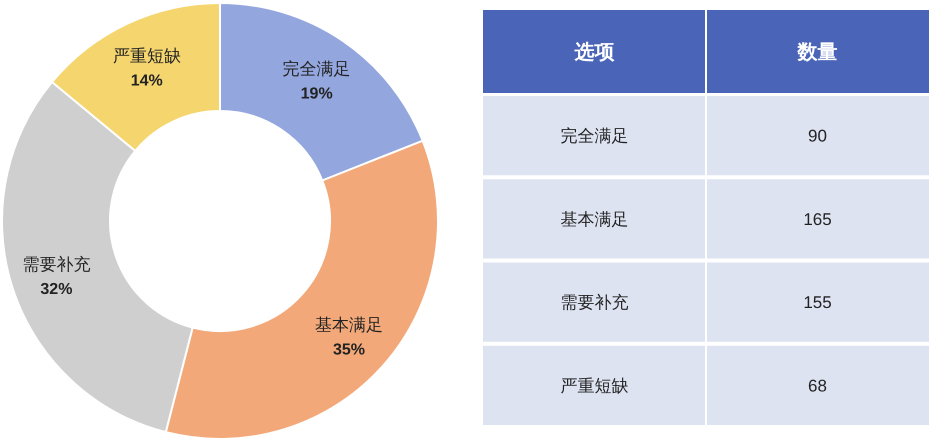 The image size is (931, 446). I want to click on data-label: 14%, so click(146, 81).